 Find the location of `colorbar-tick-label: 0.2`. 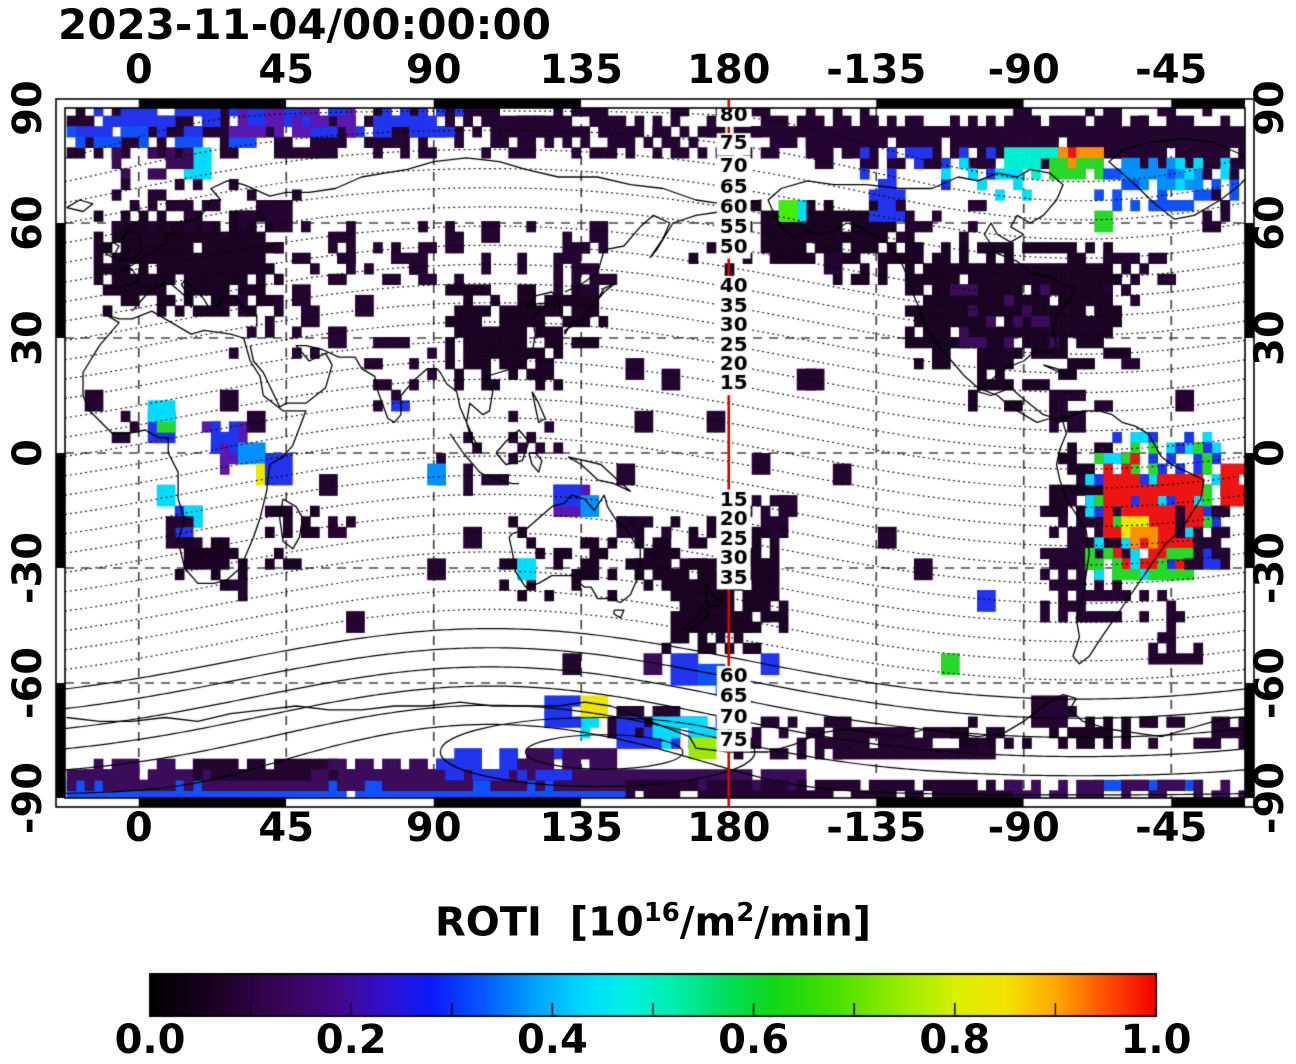

colorbar-tick-label: 0.2 is located at coordinates (351, 1040).